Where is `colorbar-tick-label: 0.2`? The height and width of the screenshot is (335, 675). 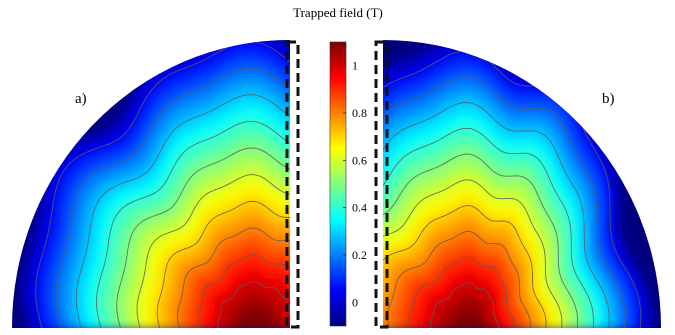 colorbar-tick-label: 0.2 is located at coordinates (359, 255).